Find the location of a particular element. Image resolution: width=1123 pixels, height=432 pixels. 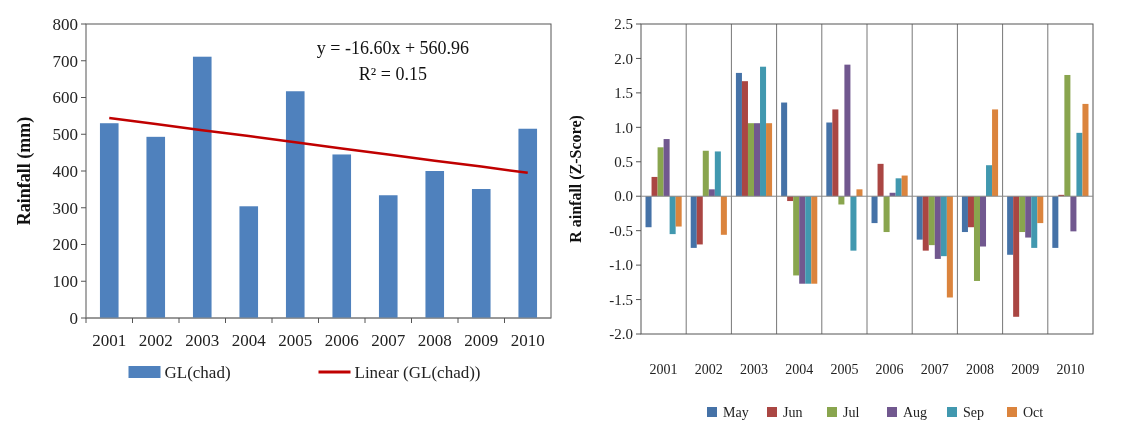

y-tick-label: 100 is located at coordinates (65, 282).